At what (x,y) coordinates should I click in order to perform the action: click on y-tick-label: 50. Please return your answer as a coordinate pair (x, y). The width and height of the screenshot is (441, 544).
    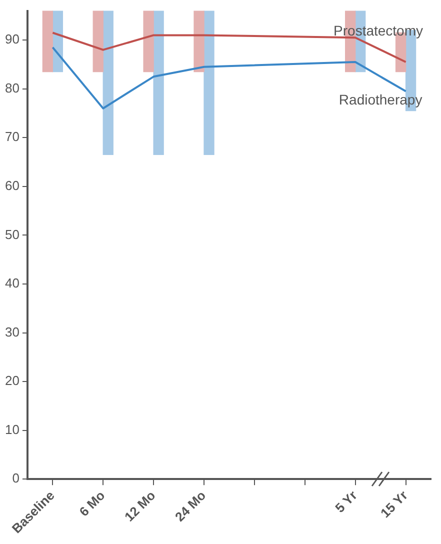
    Looking at the image, I should click on (12, 234).